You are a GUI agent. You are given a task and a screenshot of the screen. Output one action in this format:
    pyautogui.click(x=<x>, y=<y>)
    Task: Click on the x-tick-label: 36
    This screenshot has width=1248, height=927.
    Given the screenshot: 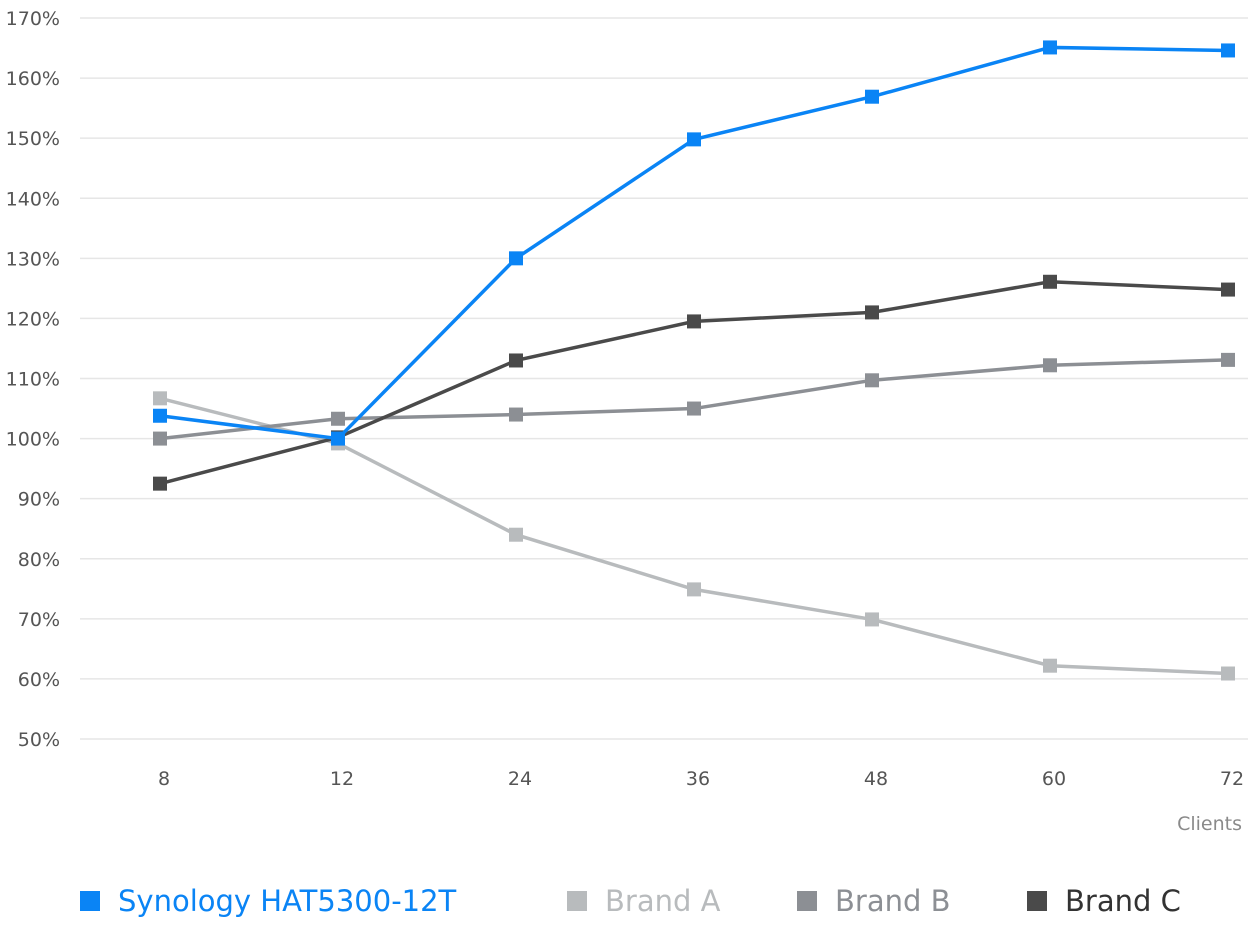 What is the action you would take?
    pyautogui.click(x=698, y=779)
    